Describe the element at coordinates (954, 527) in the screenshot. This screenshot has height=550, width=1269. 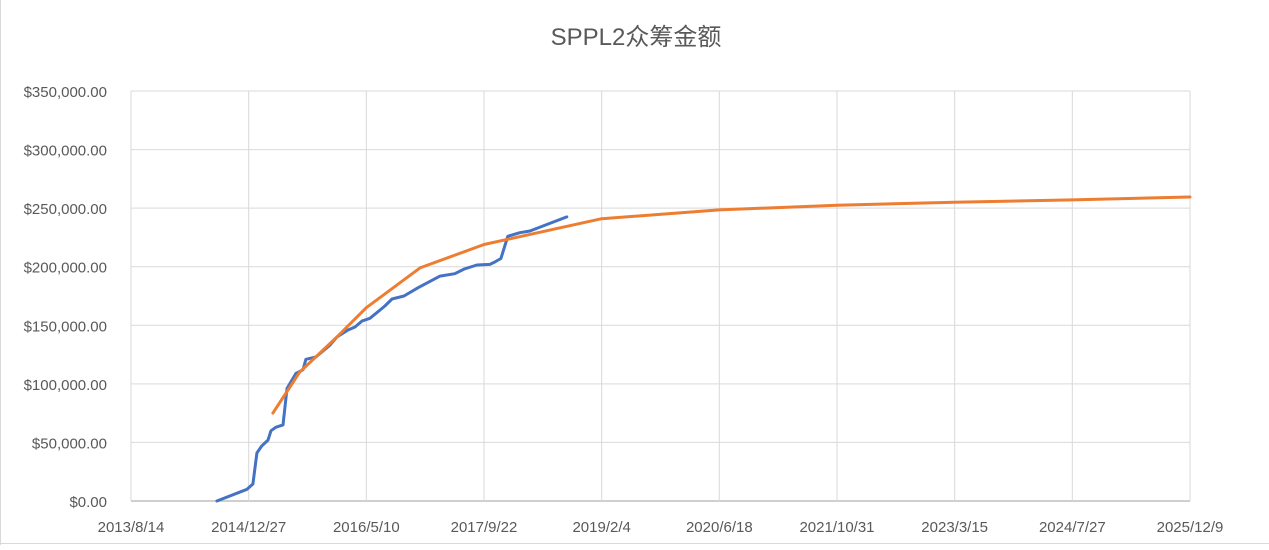
I see `x-tick-label: 2023/3/15` at that location.